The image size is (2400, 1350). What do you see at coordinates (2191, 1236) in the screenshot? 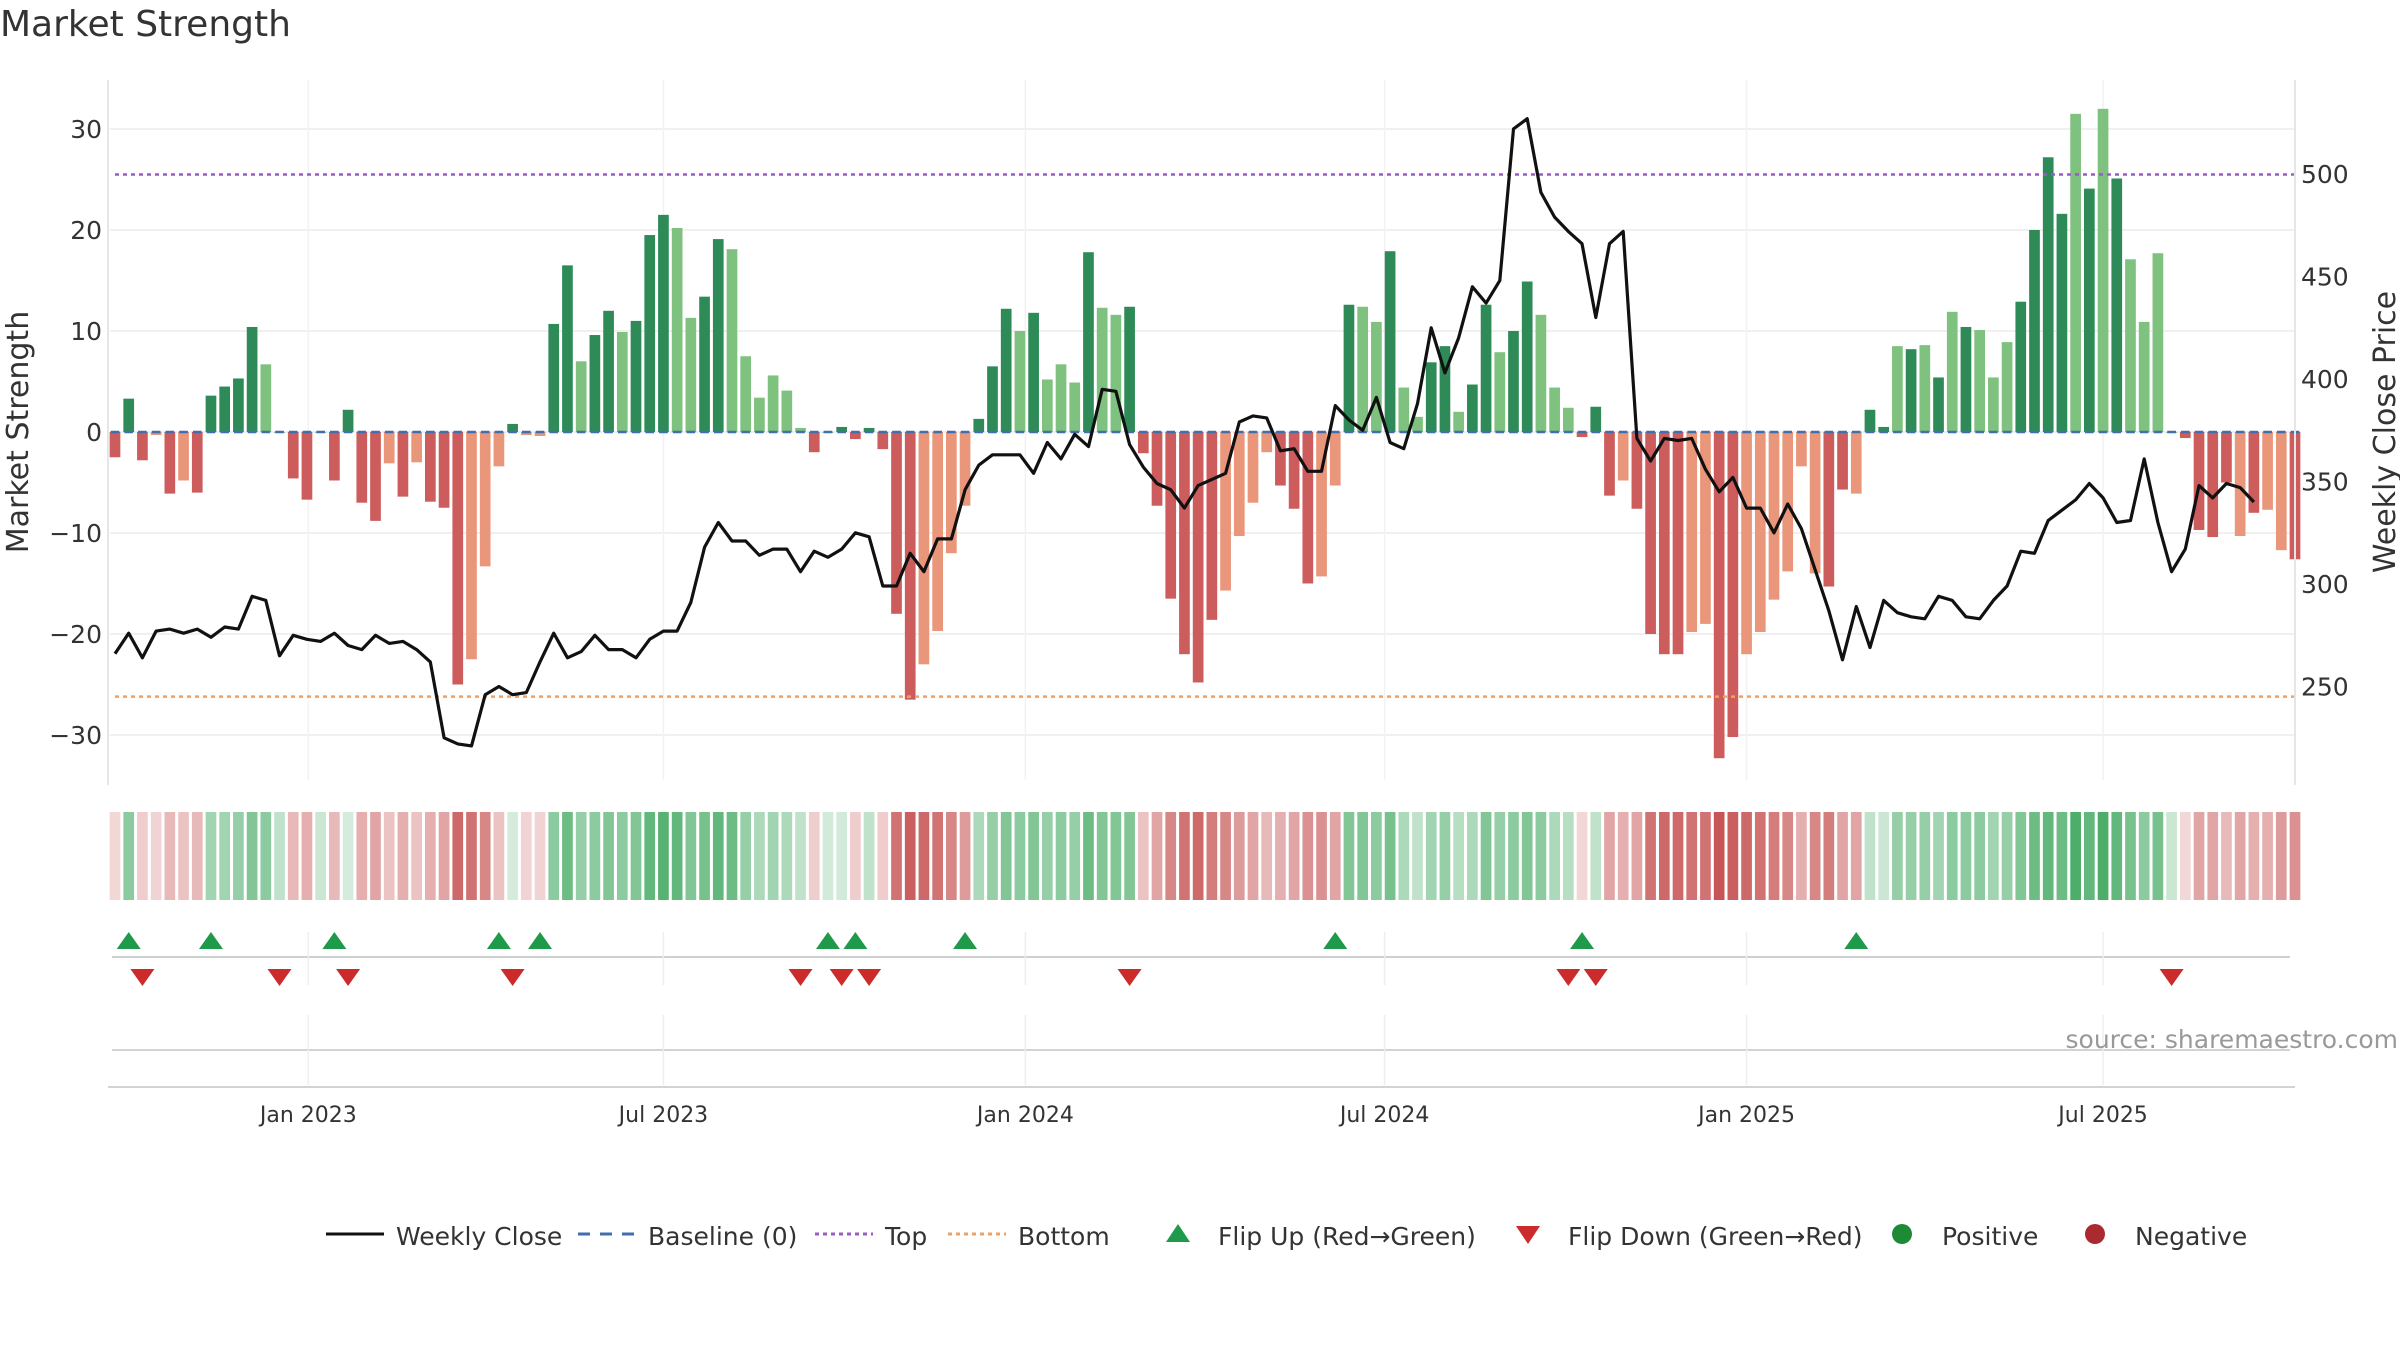
I see `legend-label: Negative` at bounding box center [2191, 1236].